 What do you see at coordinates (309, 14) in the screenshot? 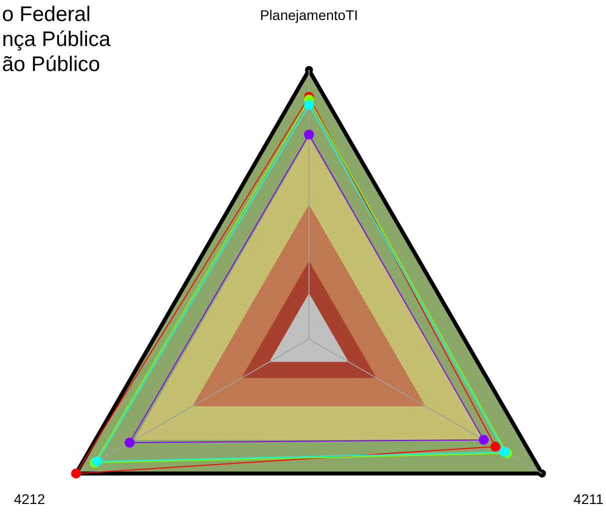
I see `spoke-label: PlanejamentoTI` at bounding box center [309, 14].